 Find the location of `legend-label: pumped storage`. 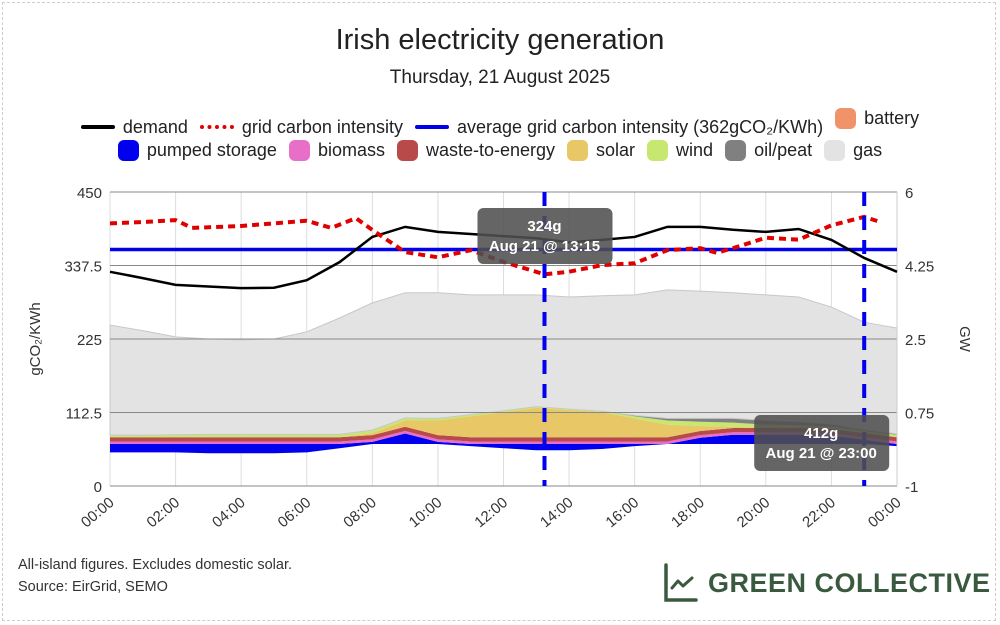

legend-label: pumped storage is located at coordinates (211, 150).